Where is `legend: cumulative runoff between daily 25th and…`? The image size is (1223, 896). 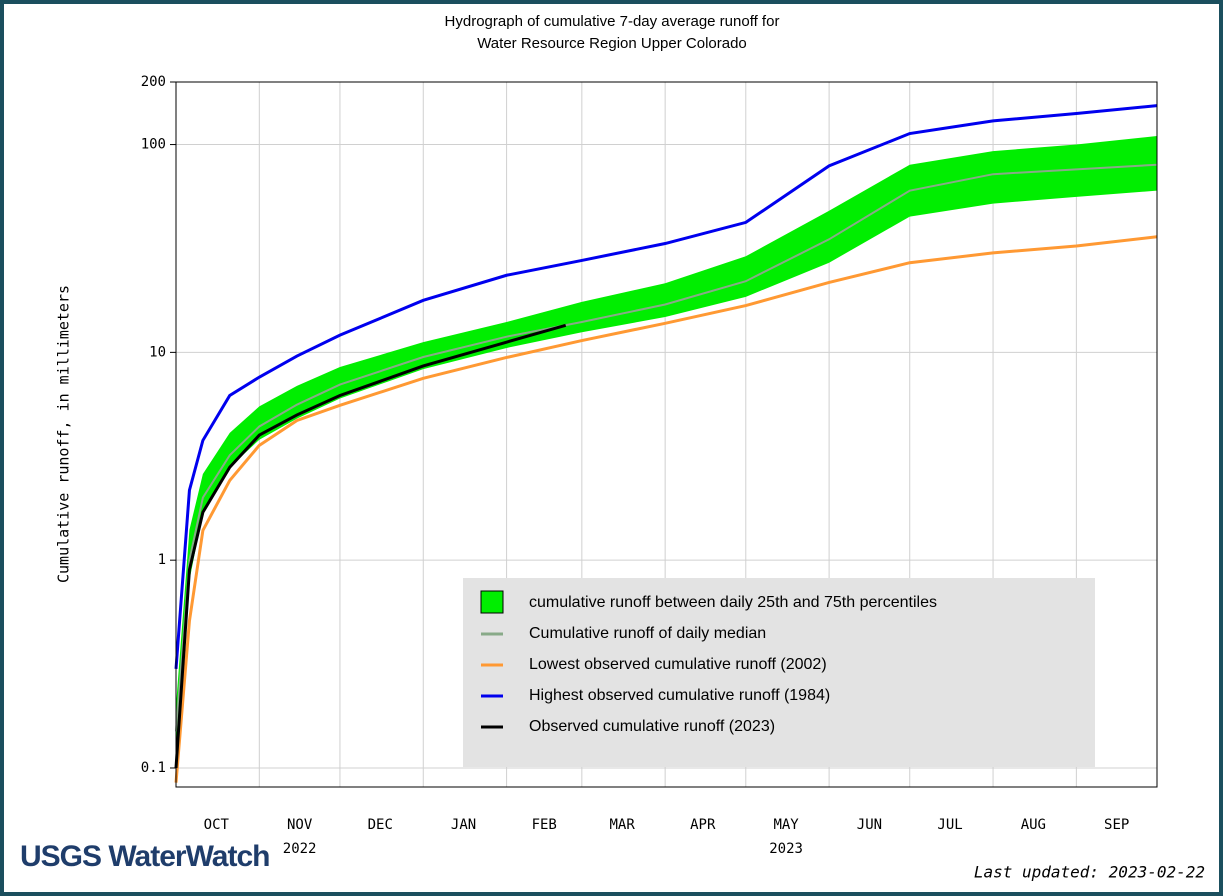
legend: cumulative runoff between daily 25th and… is located at coordinates (779, 672).